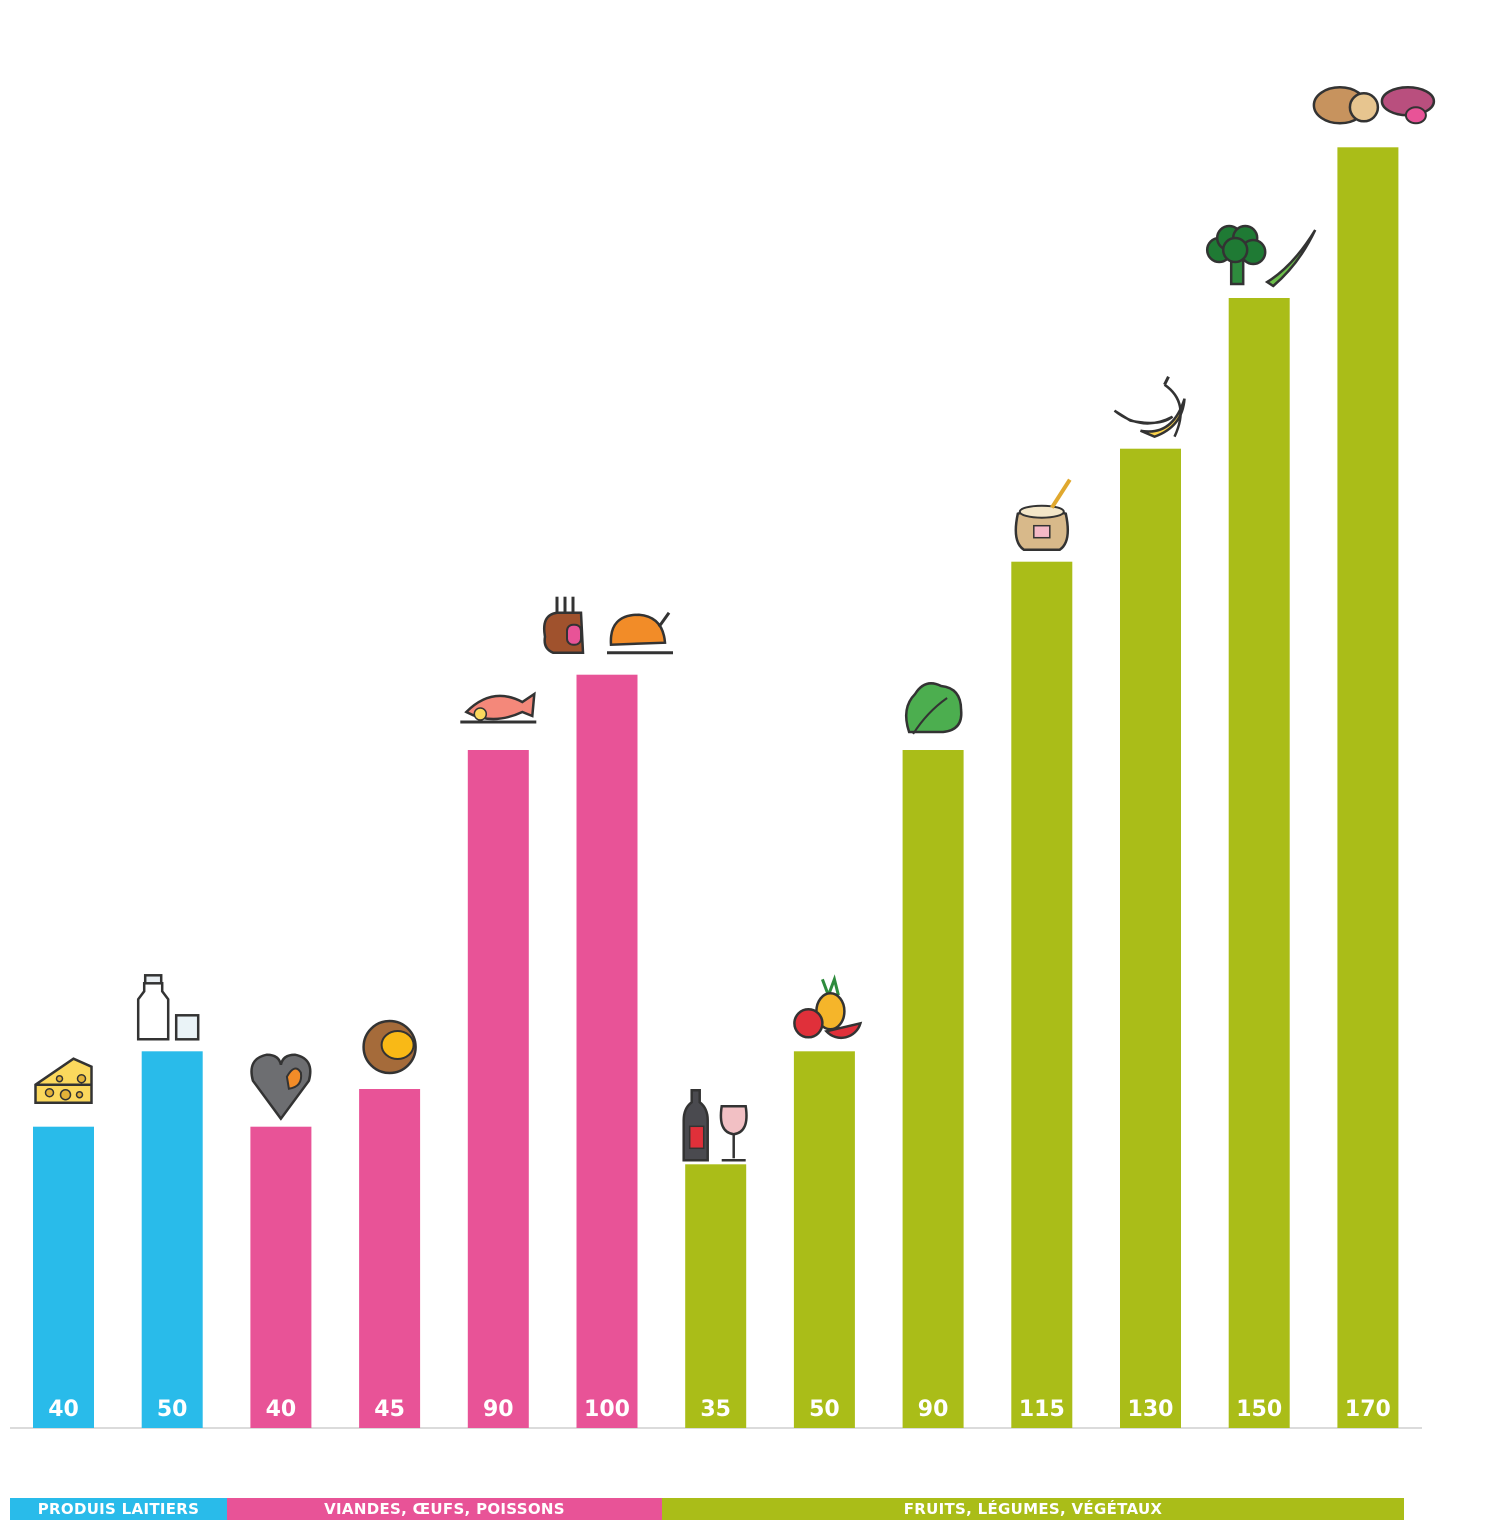  I want to click on potato-icon, so click(1374, 105).